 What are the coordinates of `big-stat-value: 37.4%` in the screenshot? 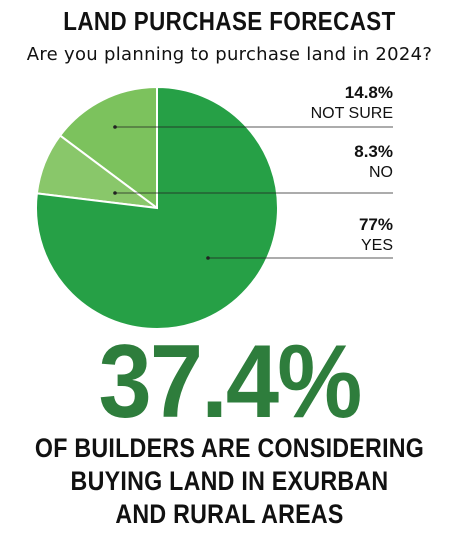 It's located at (230, 382).